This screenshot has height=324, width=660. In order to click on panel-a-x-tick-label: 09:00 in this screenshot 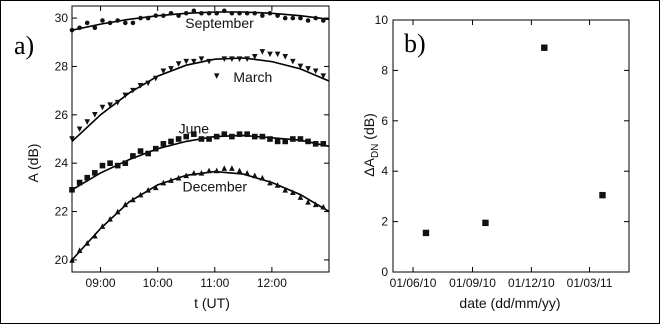, I will do `click(101, 283)`.